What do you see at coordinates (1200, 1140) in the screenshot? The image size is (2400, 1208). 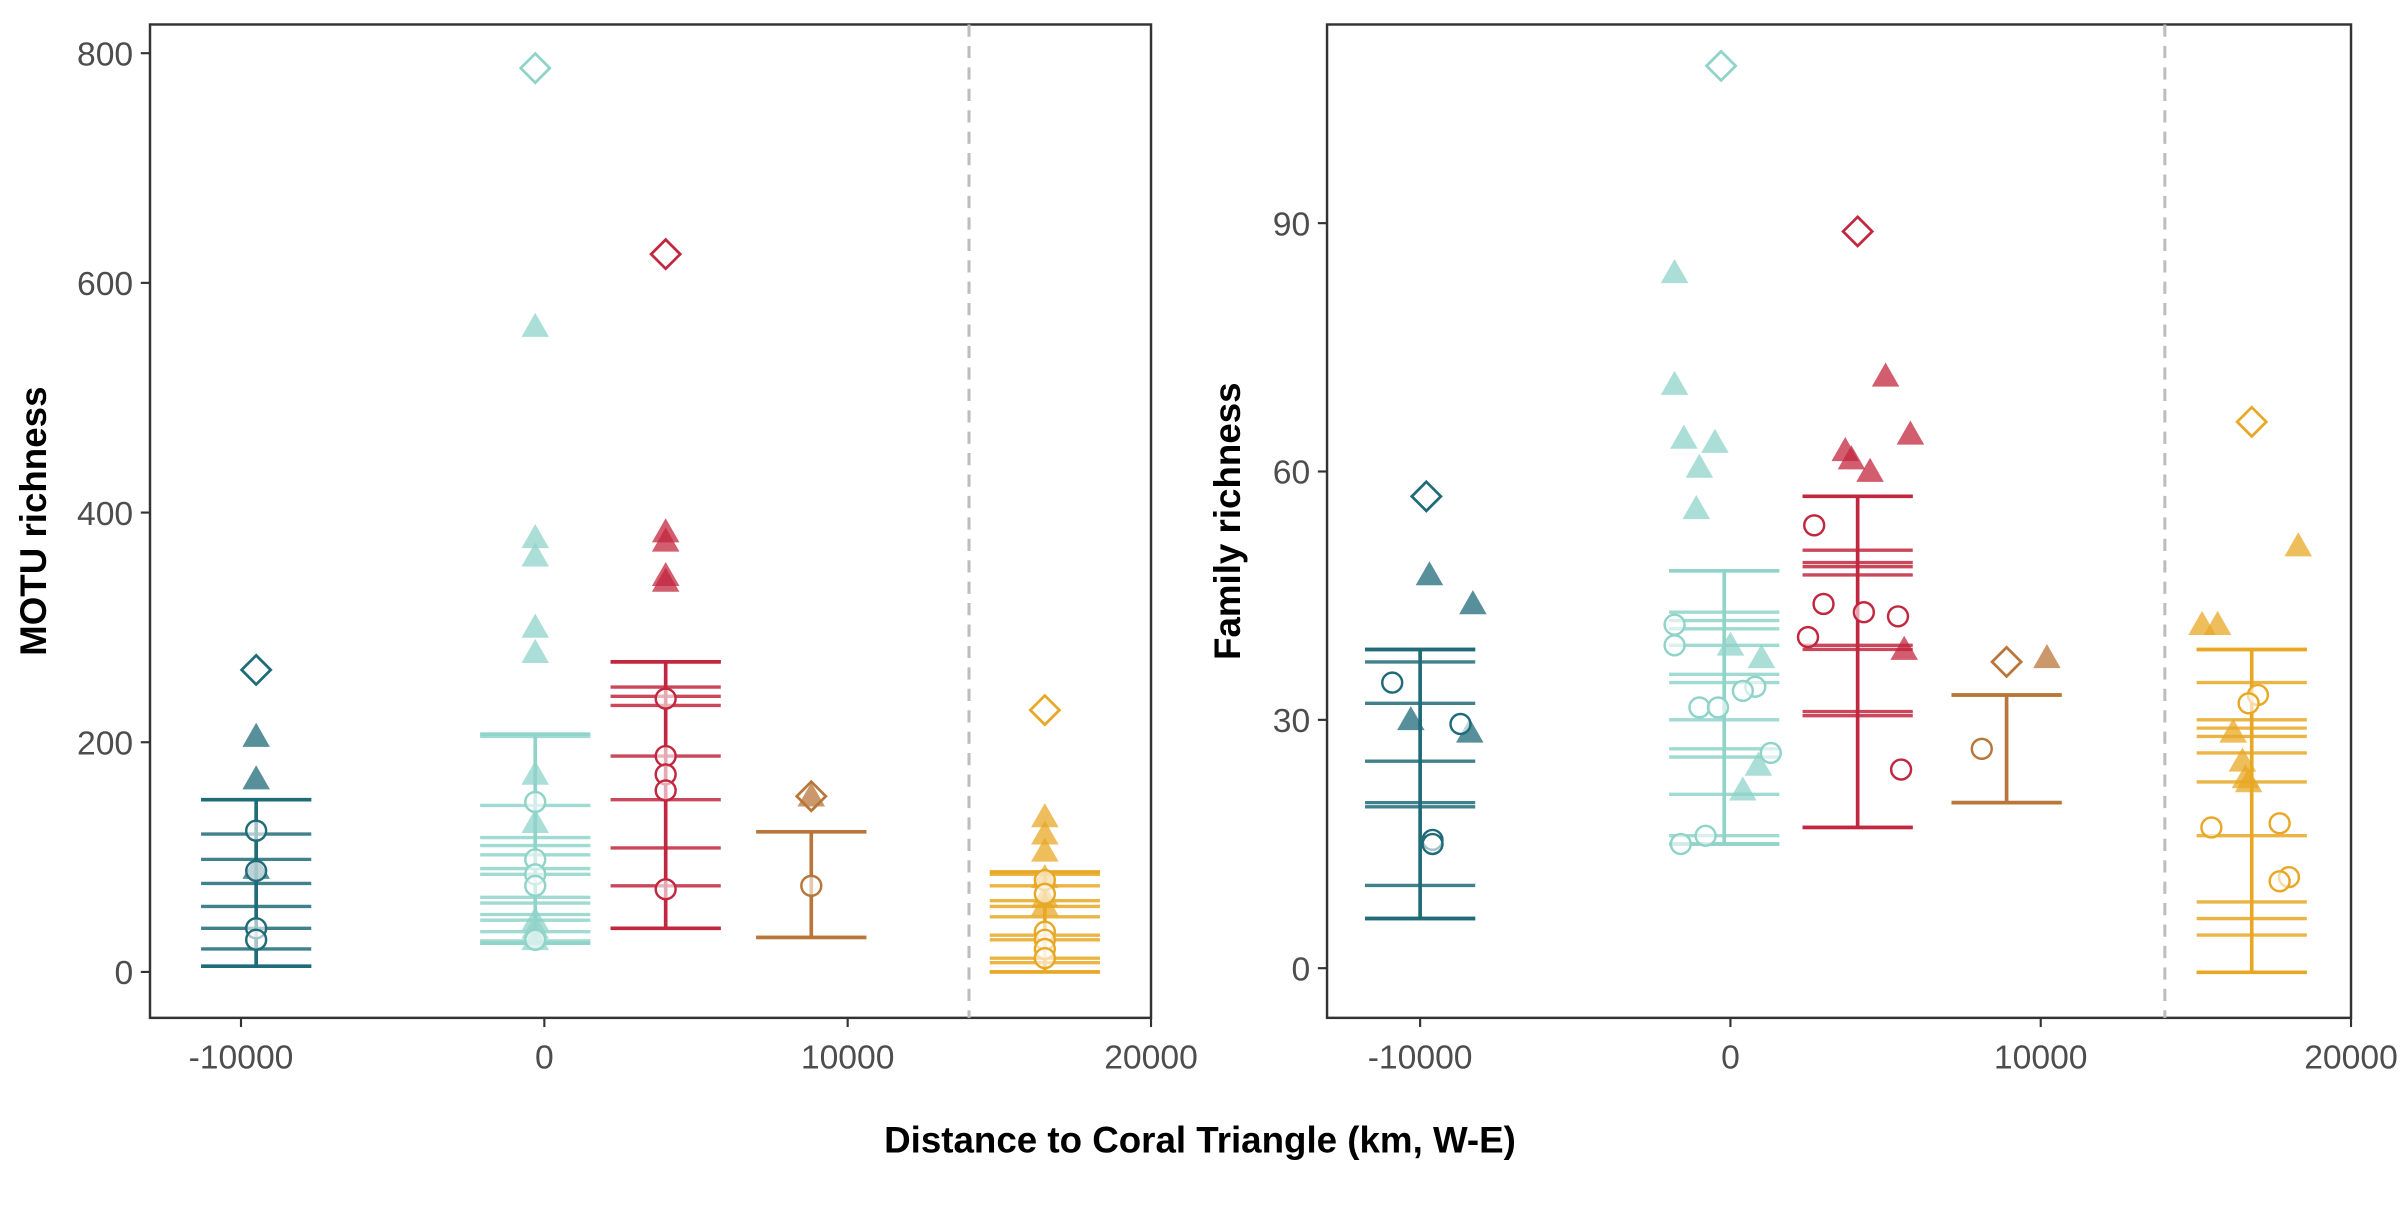 I see `x-axis-title: Distance to Coral Triangle (km, W-E)` at bounding box center [1200, 1140].